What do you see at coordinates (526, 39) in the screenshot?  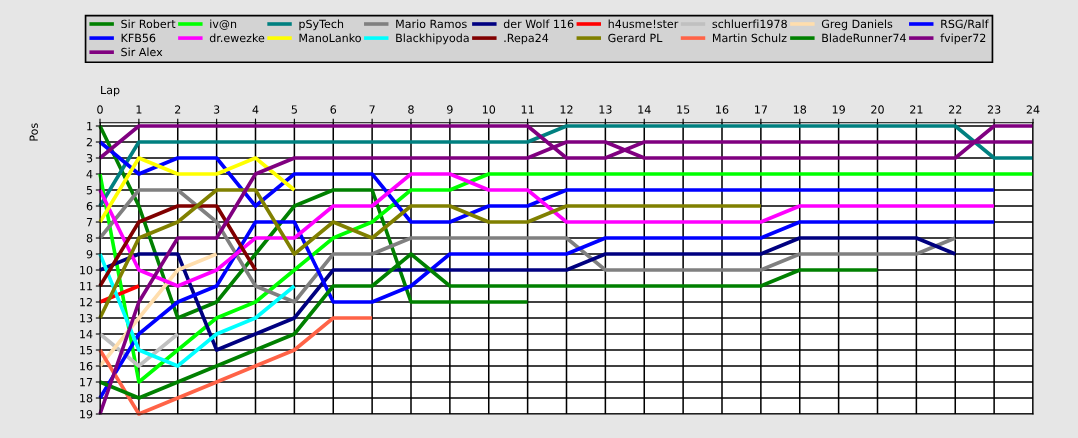 I see `legend-label: .Repa24` at bounding box center [526, 39].